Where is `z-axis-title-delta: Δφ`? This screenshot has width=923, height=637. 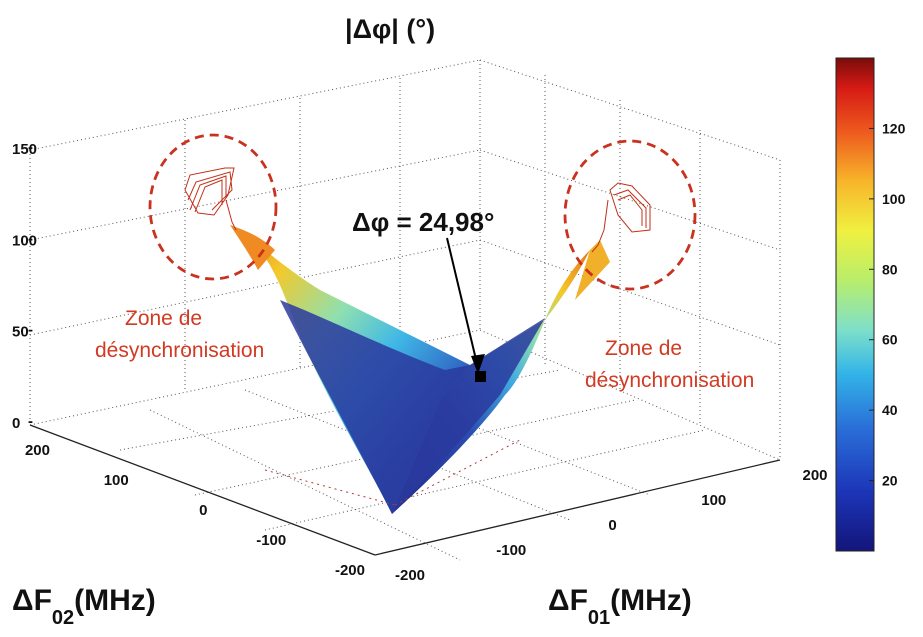
z-axis-title-delta: Δφ is located at coordinates (372, 29).